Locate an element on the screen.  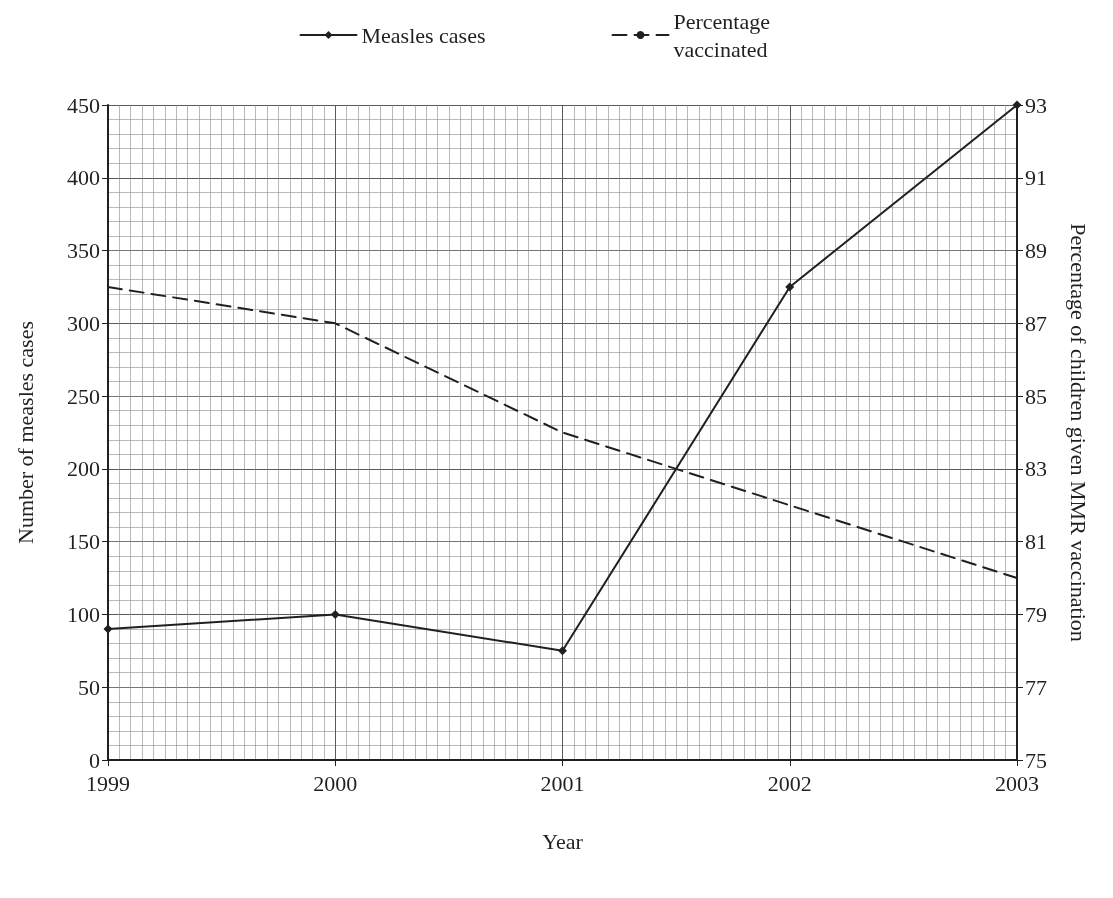
y2-tick-label: 81 is located at coordinates (1036, 542).